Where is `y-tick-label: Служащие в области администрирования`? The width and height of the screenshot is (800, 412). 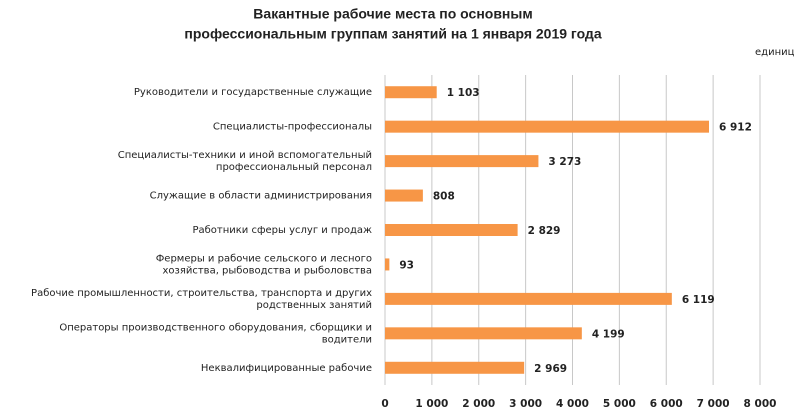 y-tick-label: Служащие в области администрирования is located at coordinates (261, 196).